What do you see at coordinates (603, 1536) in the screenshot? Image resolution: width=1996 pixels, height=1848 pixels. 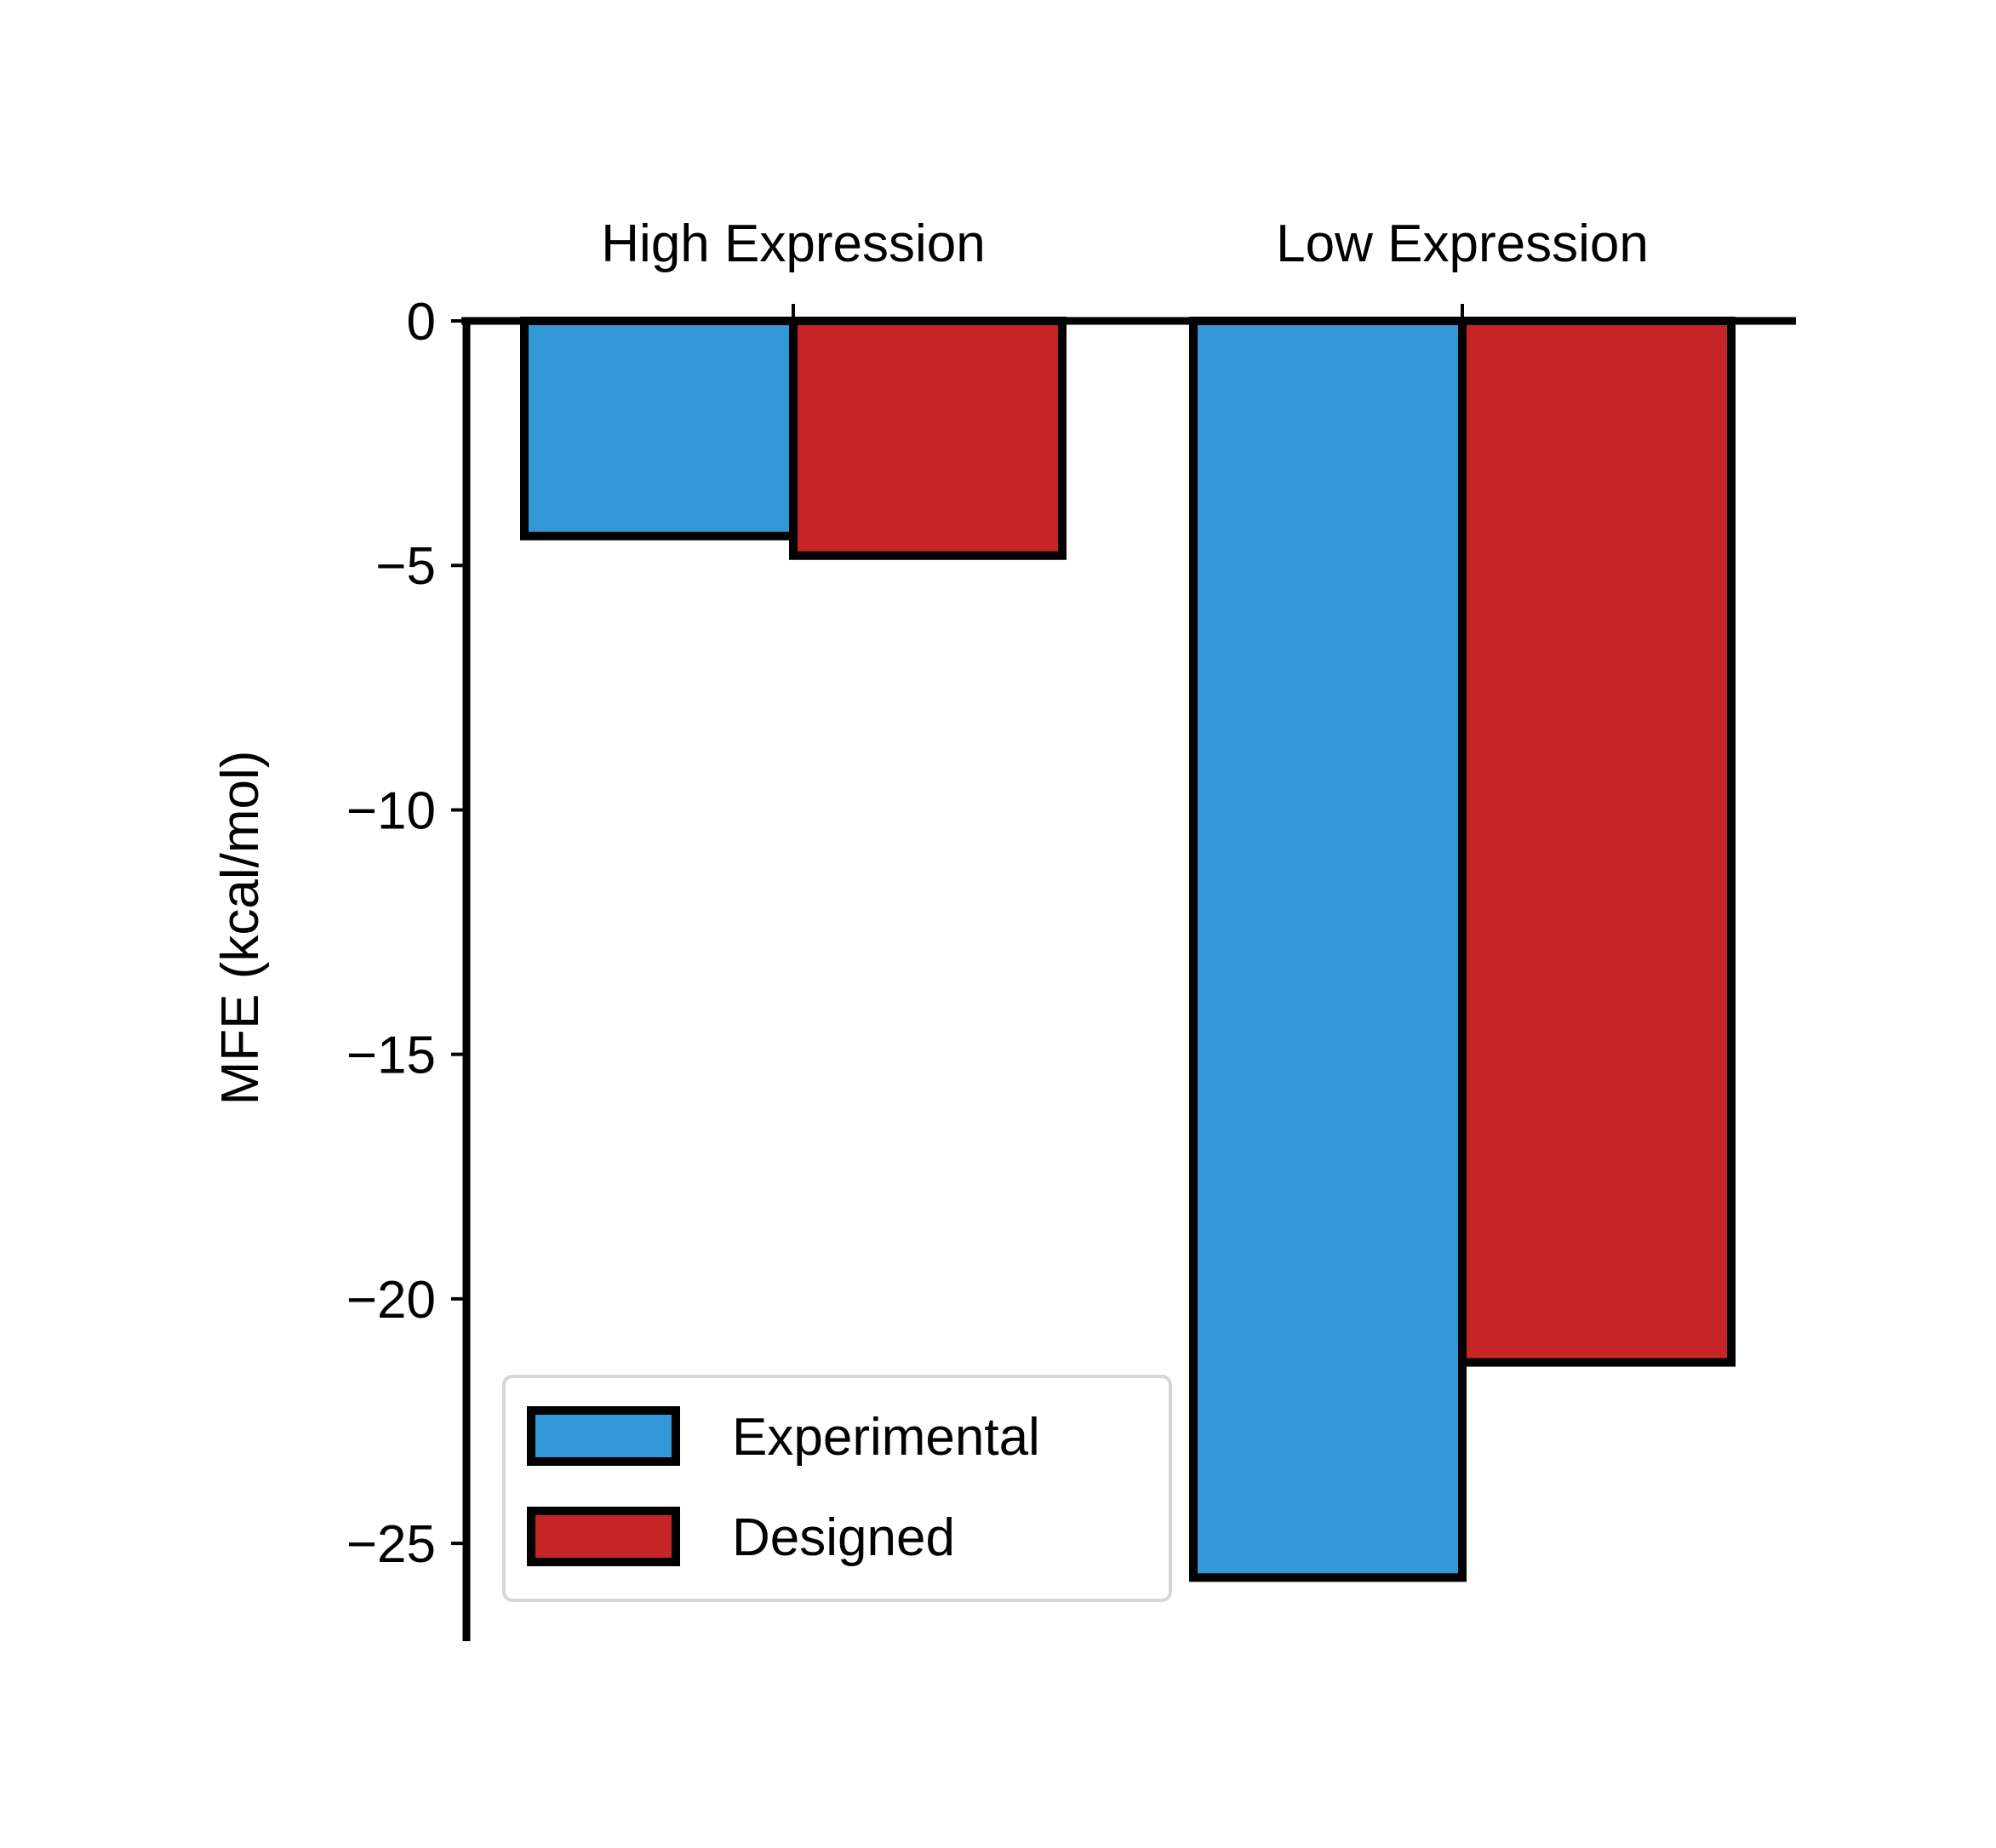 I see `legend-swatch-designed` at bounding box center [603, 1536].